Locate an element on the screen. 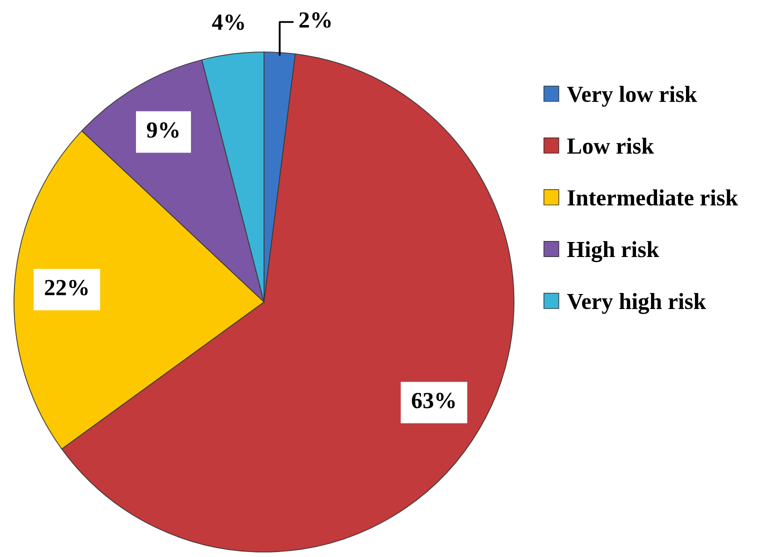 The image size is (777, 557). data-label: 9% is located at coordinates (162, 130).